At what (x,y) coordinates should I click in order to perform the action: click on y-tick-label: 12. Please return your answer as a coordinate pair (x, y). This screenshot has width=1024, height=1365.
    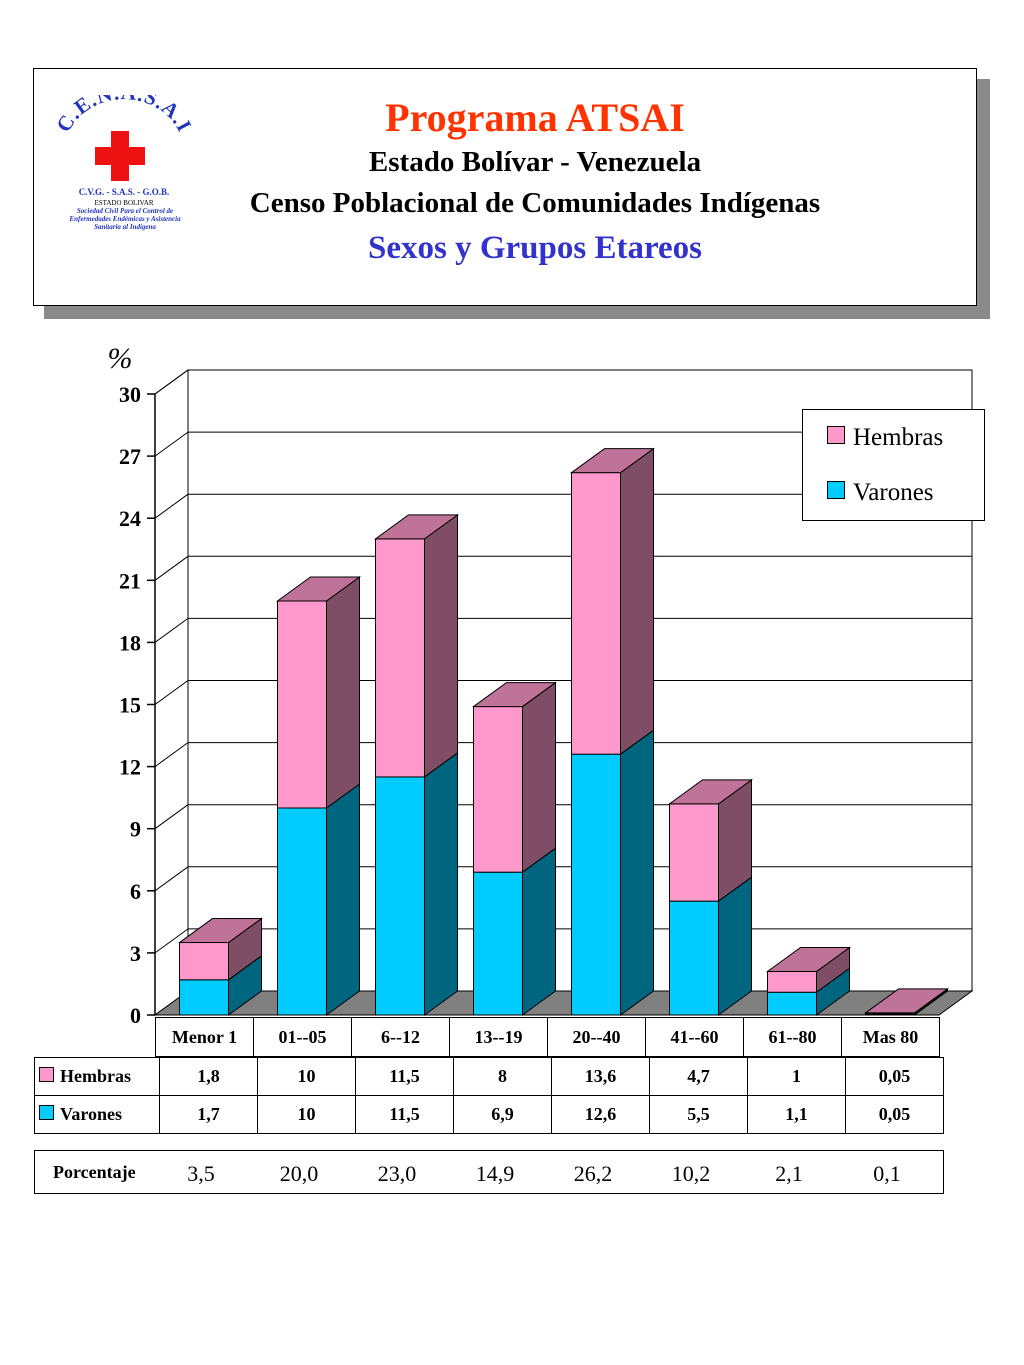
    Looking at the image, I should click on (130, 767).